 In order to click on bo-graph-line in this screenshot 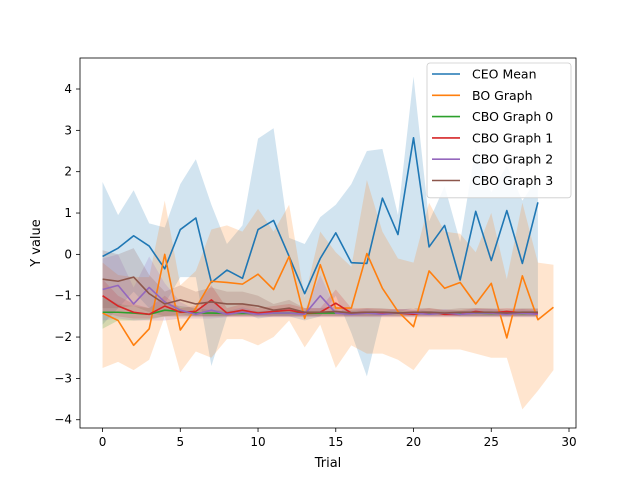, I will do `click(328, 299)`.